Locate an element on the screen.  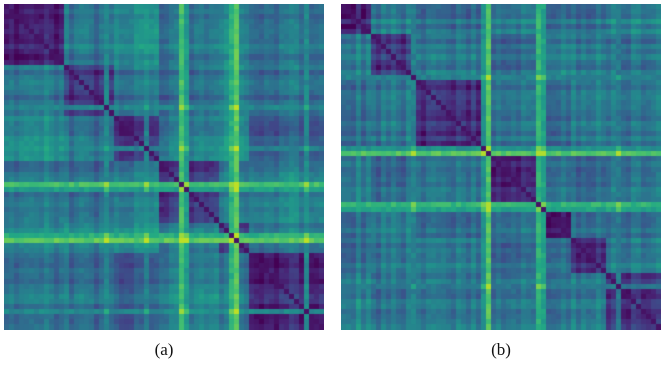
caption-a: (a) is located at coordinates (164, 349).